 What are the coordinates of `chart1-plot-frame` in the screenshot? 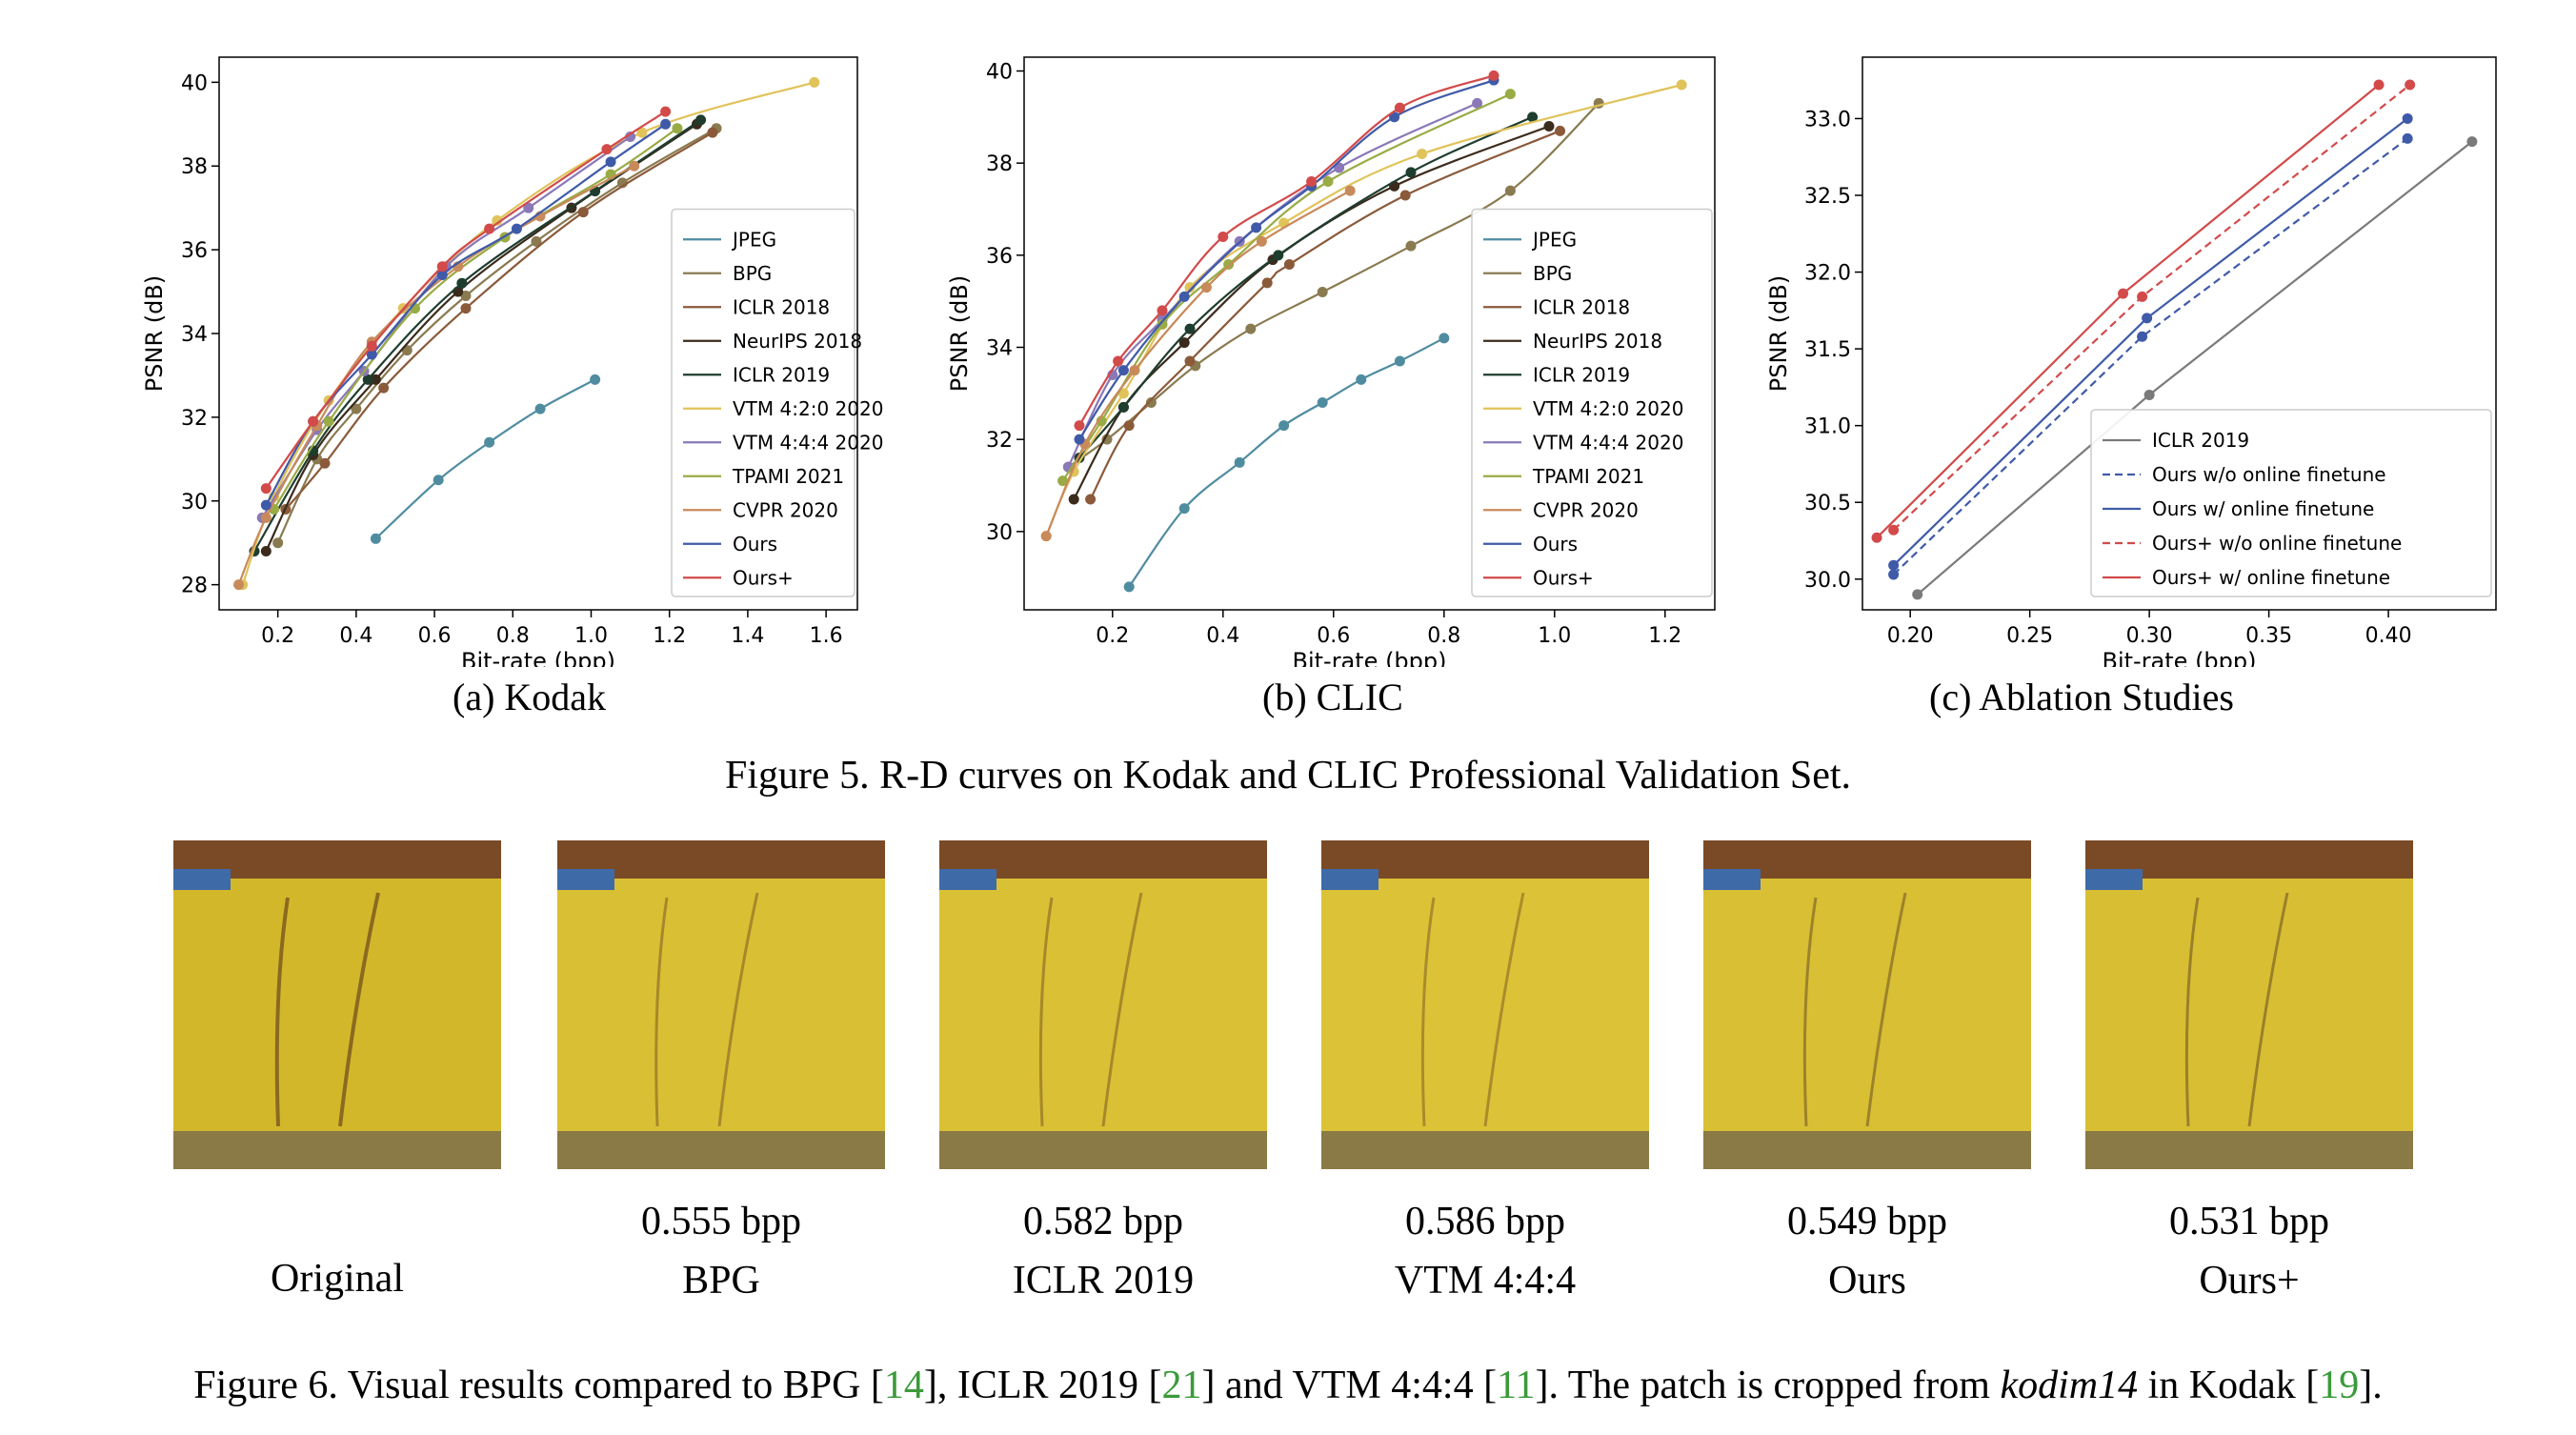 It's located at (1369, 333).